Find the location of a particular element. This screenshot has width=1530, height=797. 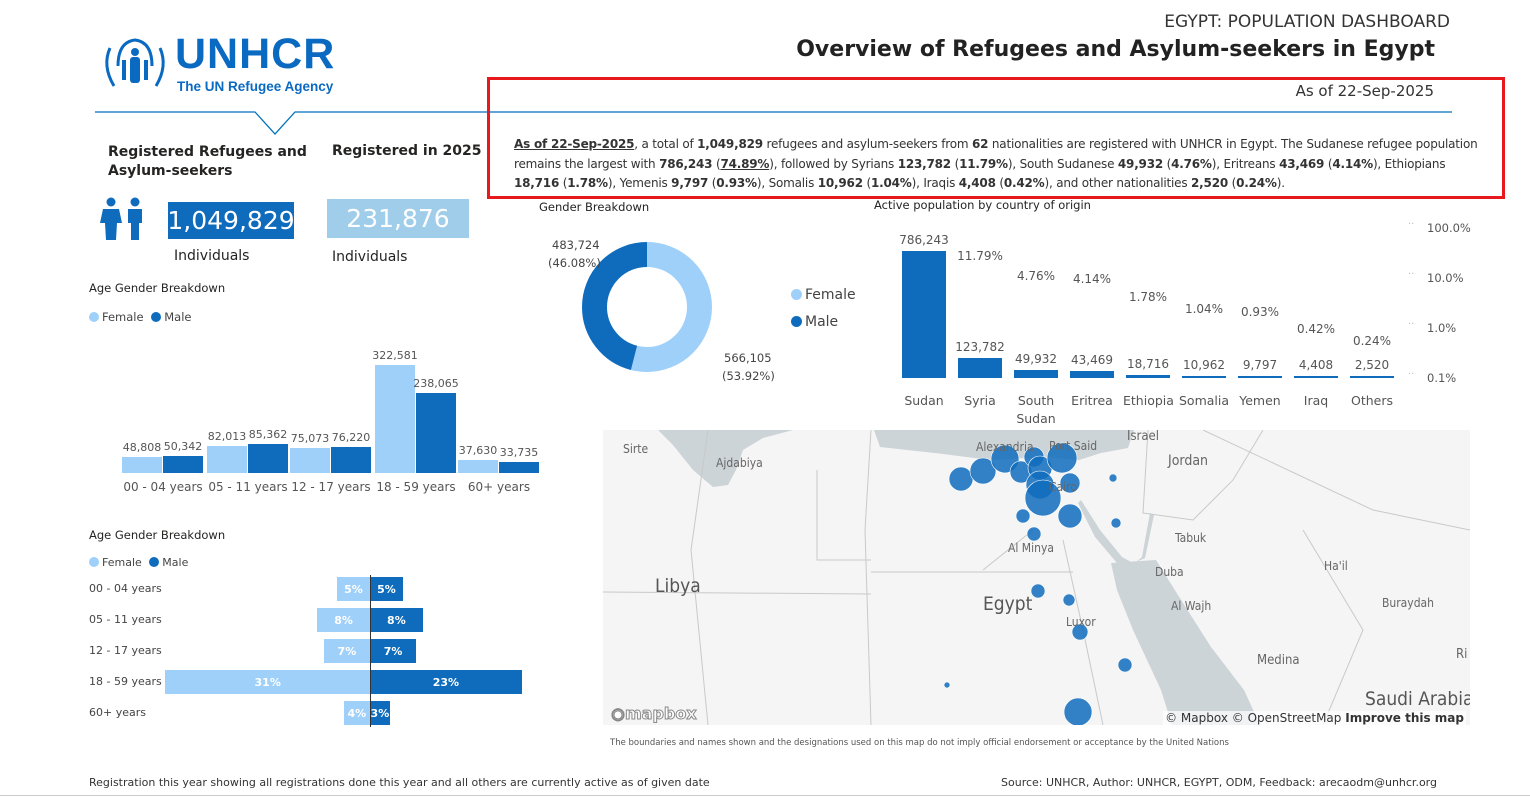

unhcr-emblem-icon is located at coordinates (135, 62).